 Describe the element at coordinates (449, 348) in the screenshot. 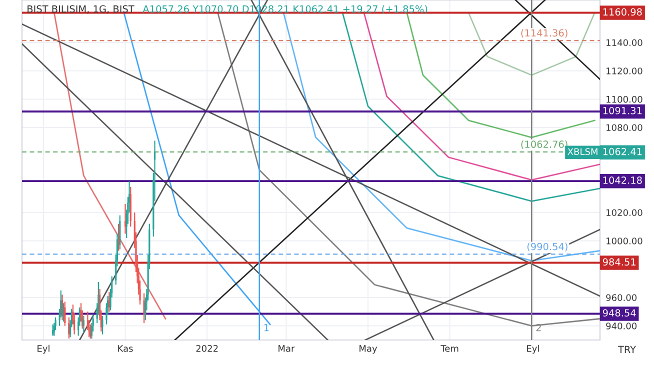

I see `x-tick-label: Tem` at that location.